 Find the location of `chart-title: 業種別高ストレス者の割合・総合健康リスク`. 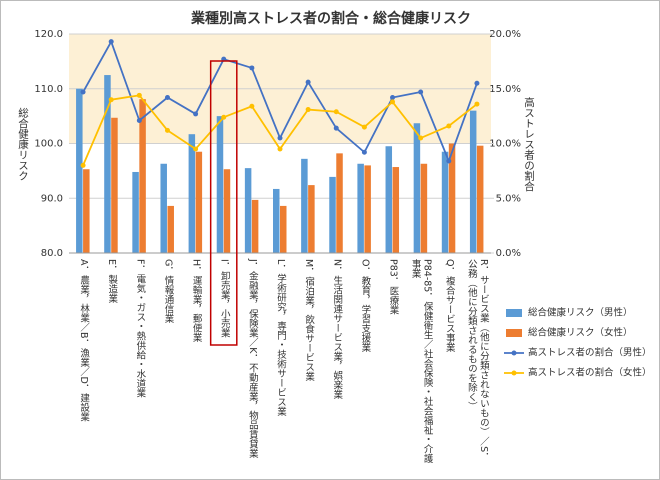

chart-title: 業種別高ストレス者の割合・総合健康リスク is located at coordinates (330, 18).